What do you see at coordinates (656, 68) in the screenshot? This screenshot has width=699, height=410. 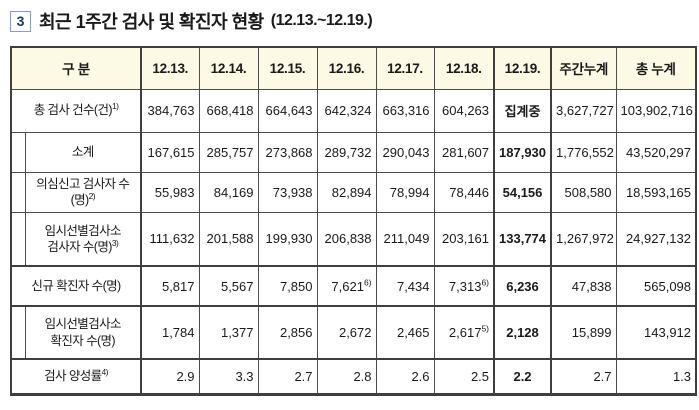 I see `column-header: 총 누계` at bounding box center [656, 68].